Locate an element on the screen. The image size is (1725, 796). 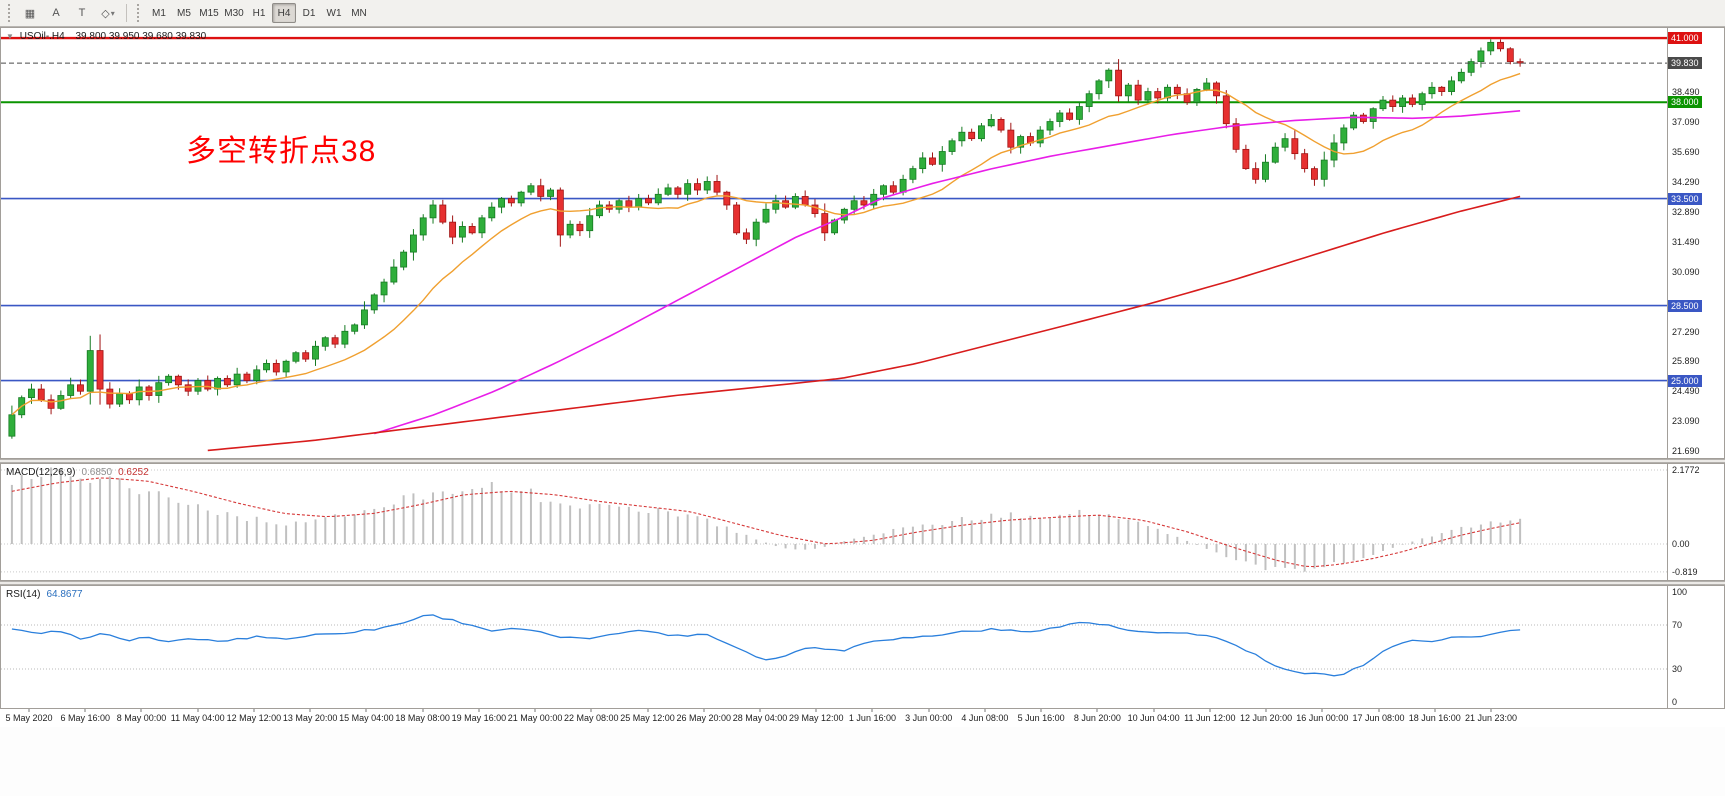
timeframe-button-m15: M15 is located at coordinates (209, 13).